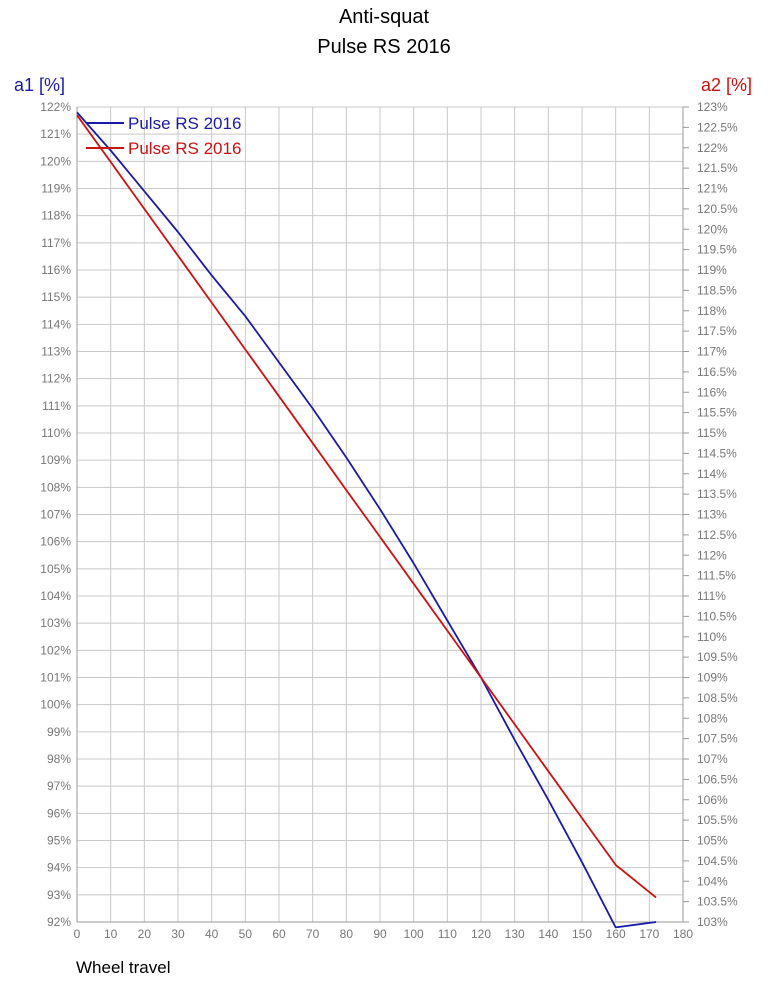 The image size is (768, 987). Describe the element at coordinates (712, 433) in the screenshot. I see `y2-tick-label: 115%` at that location.